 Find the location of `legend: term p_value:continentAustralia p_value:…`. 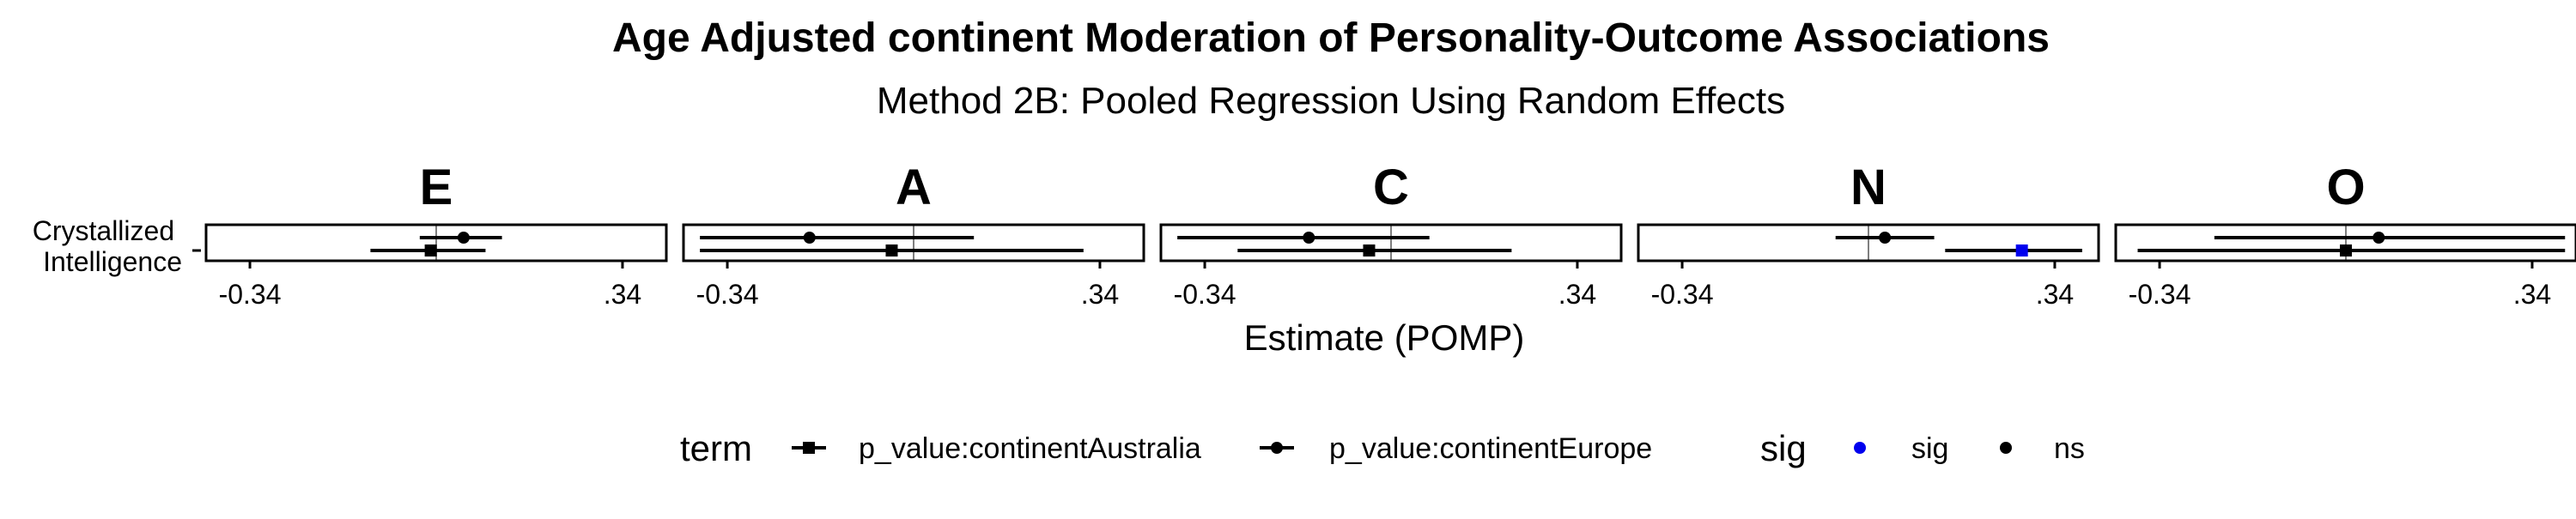

legend: term p_value:continentAustralia p_value:… is located at coordinates (1382, 448).